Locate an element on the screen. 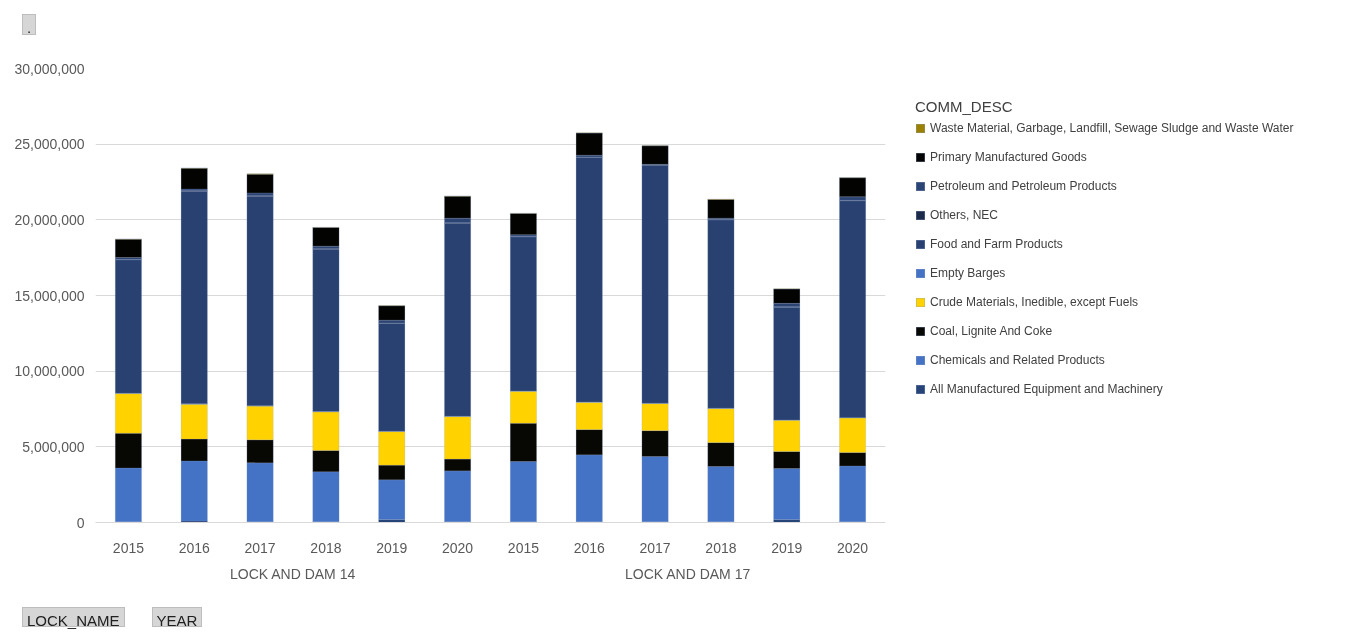  legend-label: All Manufactured Equipment and Machinery is located at coordinates (1046, 389).